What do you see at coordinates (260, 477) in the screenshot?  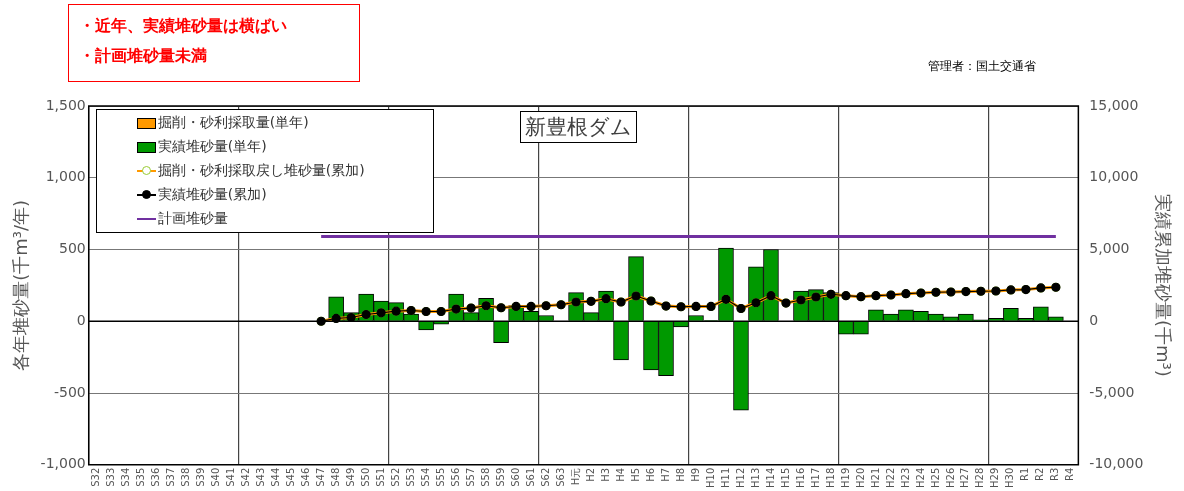 I see `x-tick-label: S43` at bounding box center [260, 477].